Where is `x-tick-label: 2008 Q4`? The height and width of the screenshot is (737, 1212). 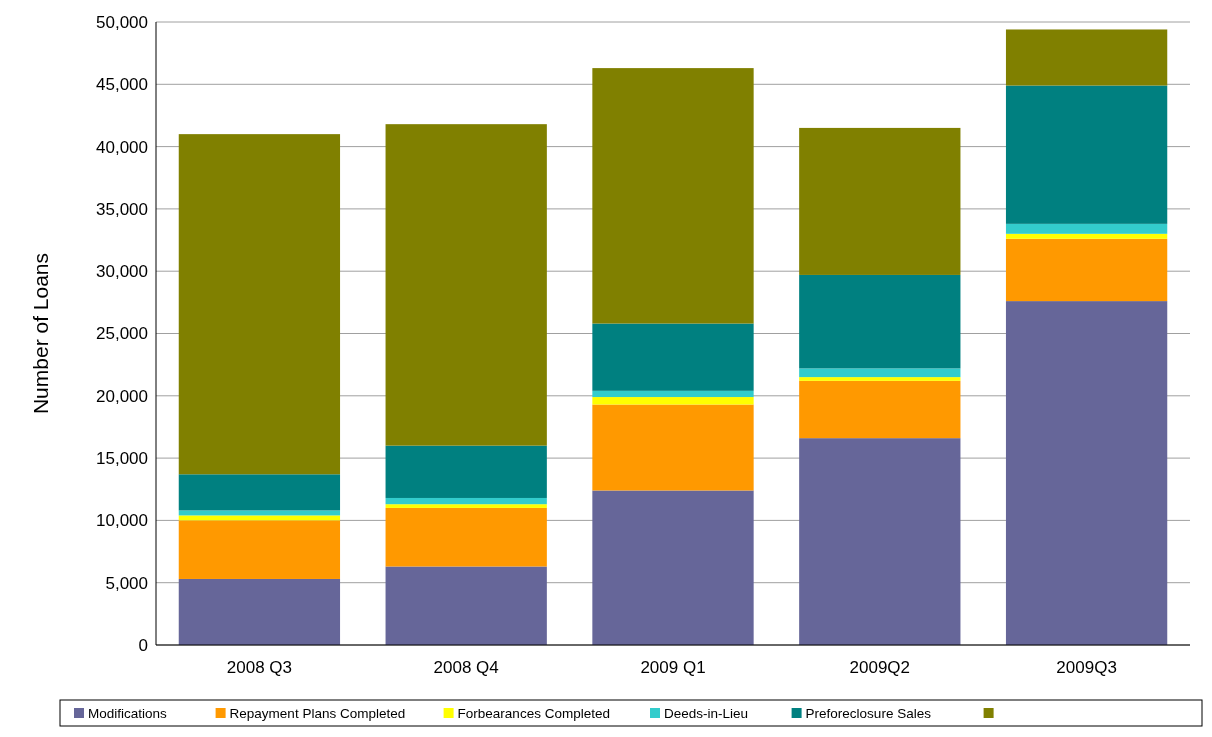
x-tick-label: 2008 Q4 is located at coordinates (466, 667).